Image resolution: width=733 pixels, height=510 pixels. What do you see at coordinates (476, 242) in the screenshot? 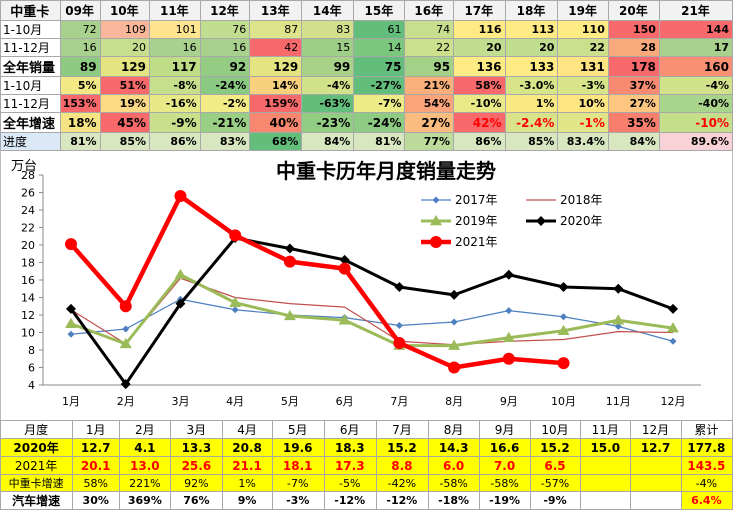
I see `legend-label: 2021年` at bounding box center [476, 242].